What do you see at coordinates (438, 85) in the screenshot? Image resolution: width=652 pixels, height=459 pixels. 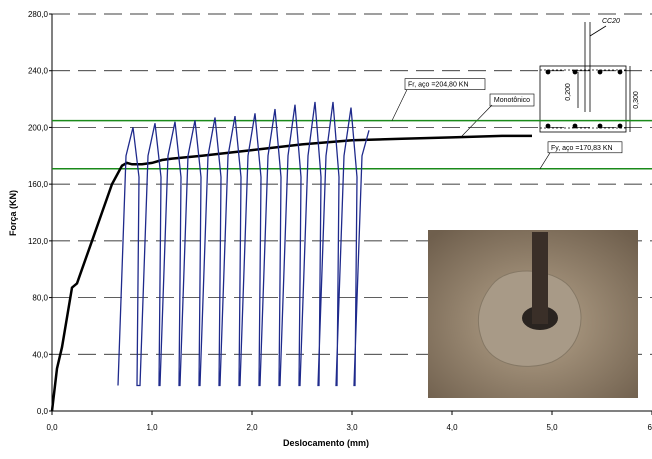 I see `reference-label: Fr, aço =204,80 KN` at bounding box center [438, 85].